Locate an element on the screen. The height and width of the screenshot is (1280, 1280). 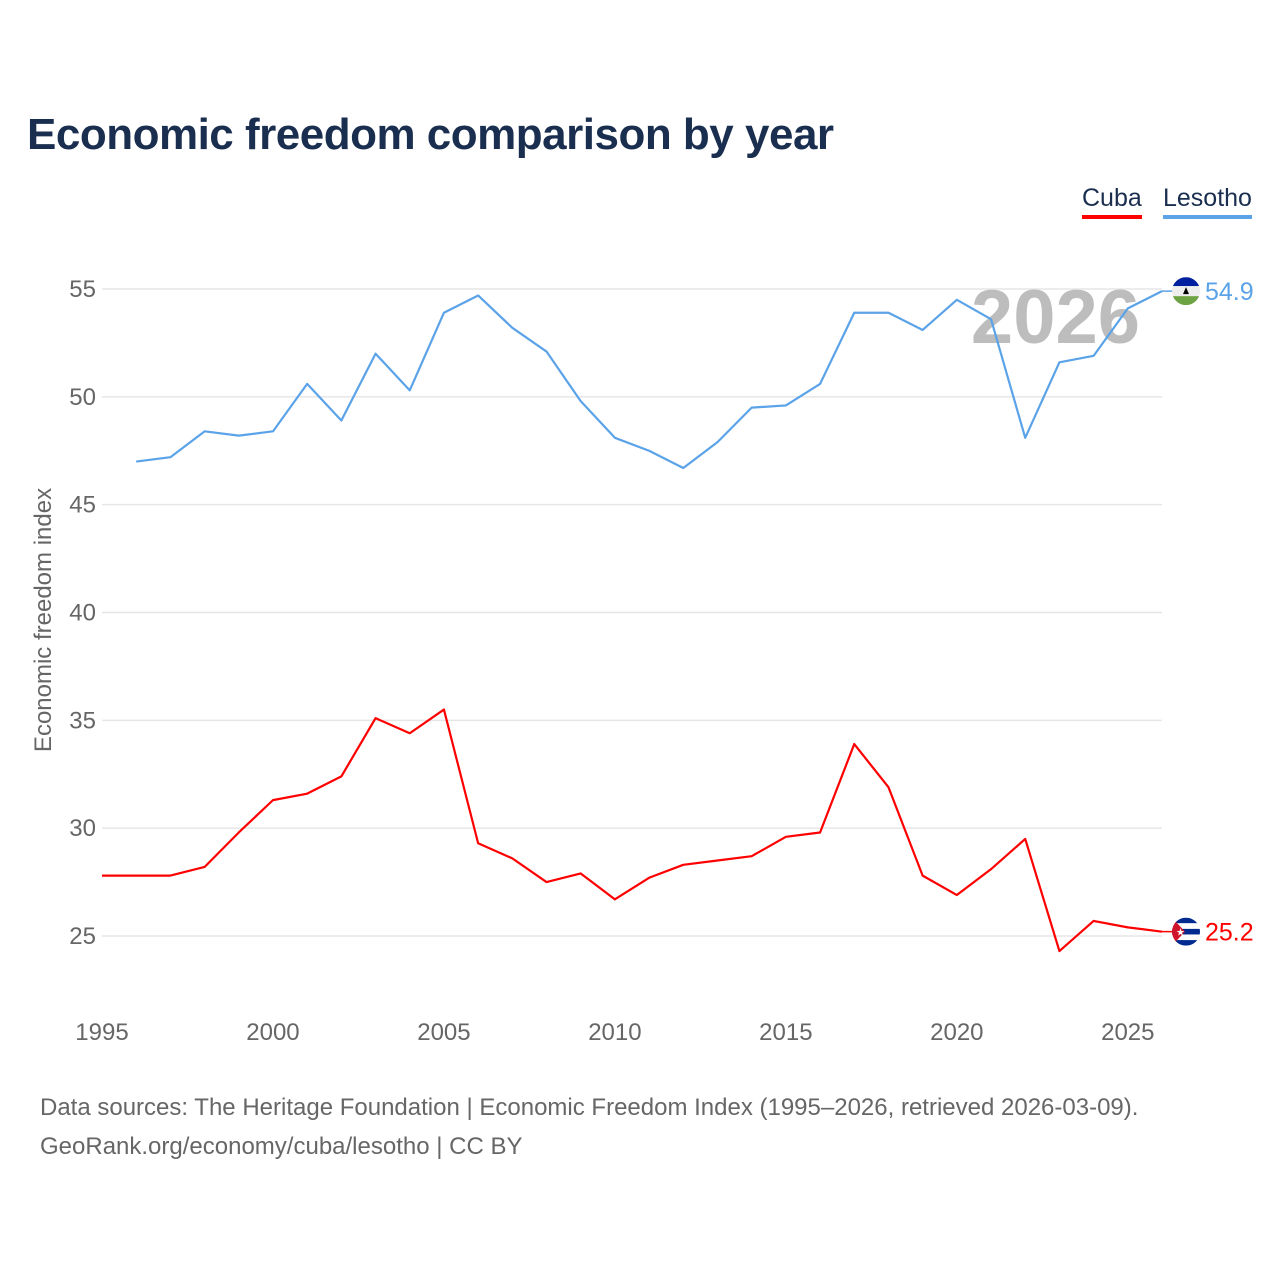
year-watermark: 2026 is located at coordinates (1055, 317).